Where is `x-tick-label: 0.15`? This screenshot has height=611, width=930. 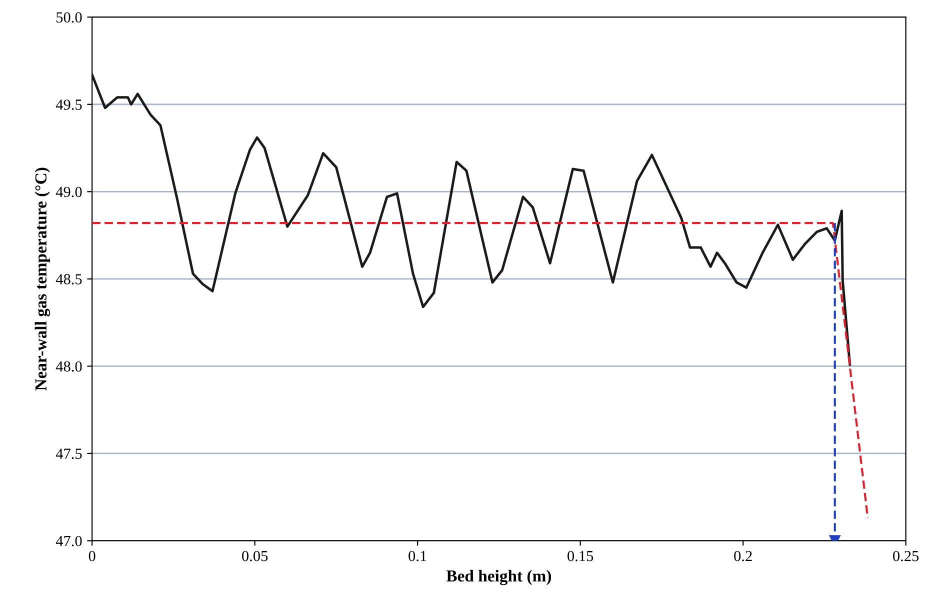 x-tick-label: 0.15 is located at coordinates (581, 556).